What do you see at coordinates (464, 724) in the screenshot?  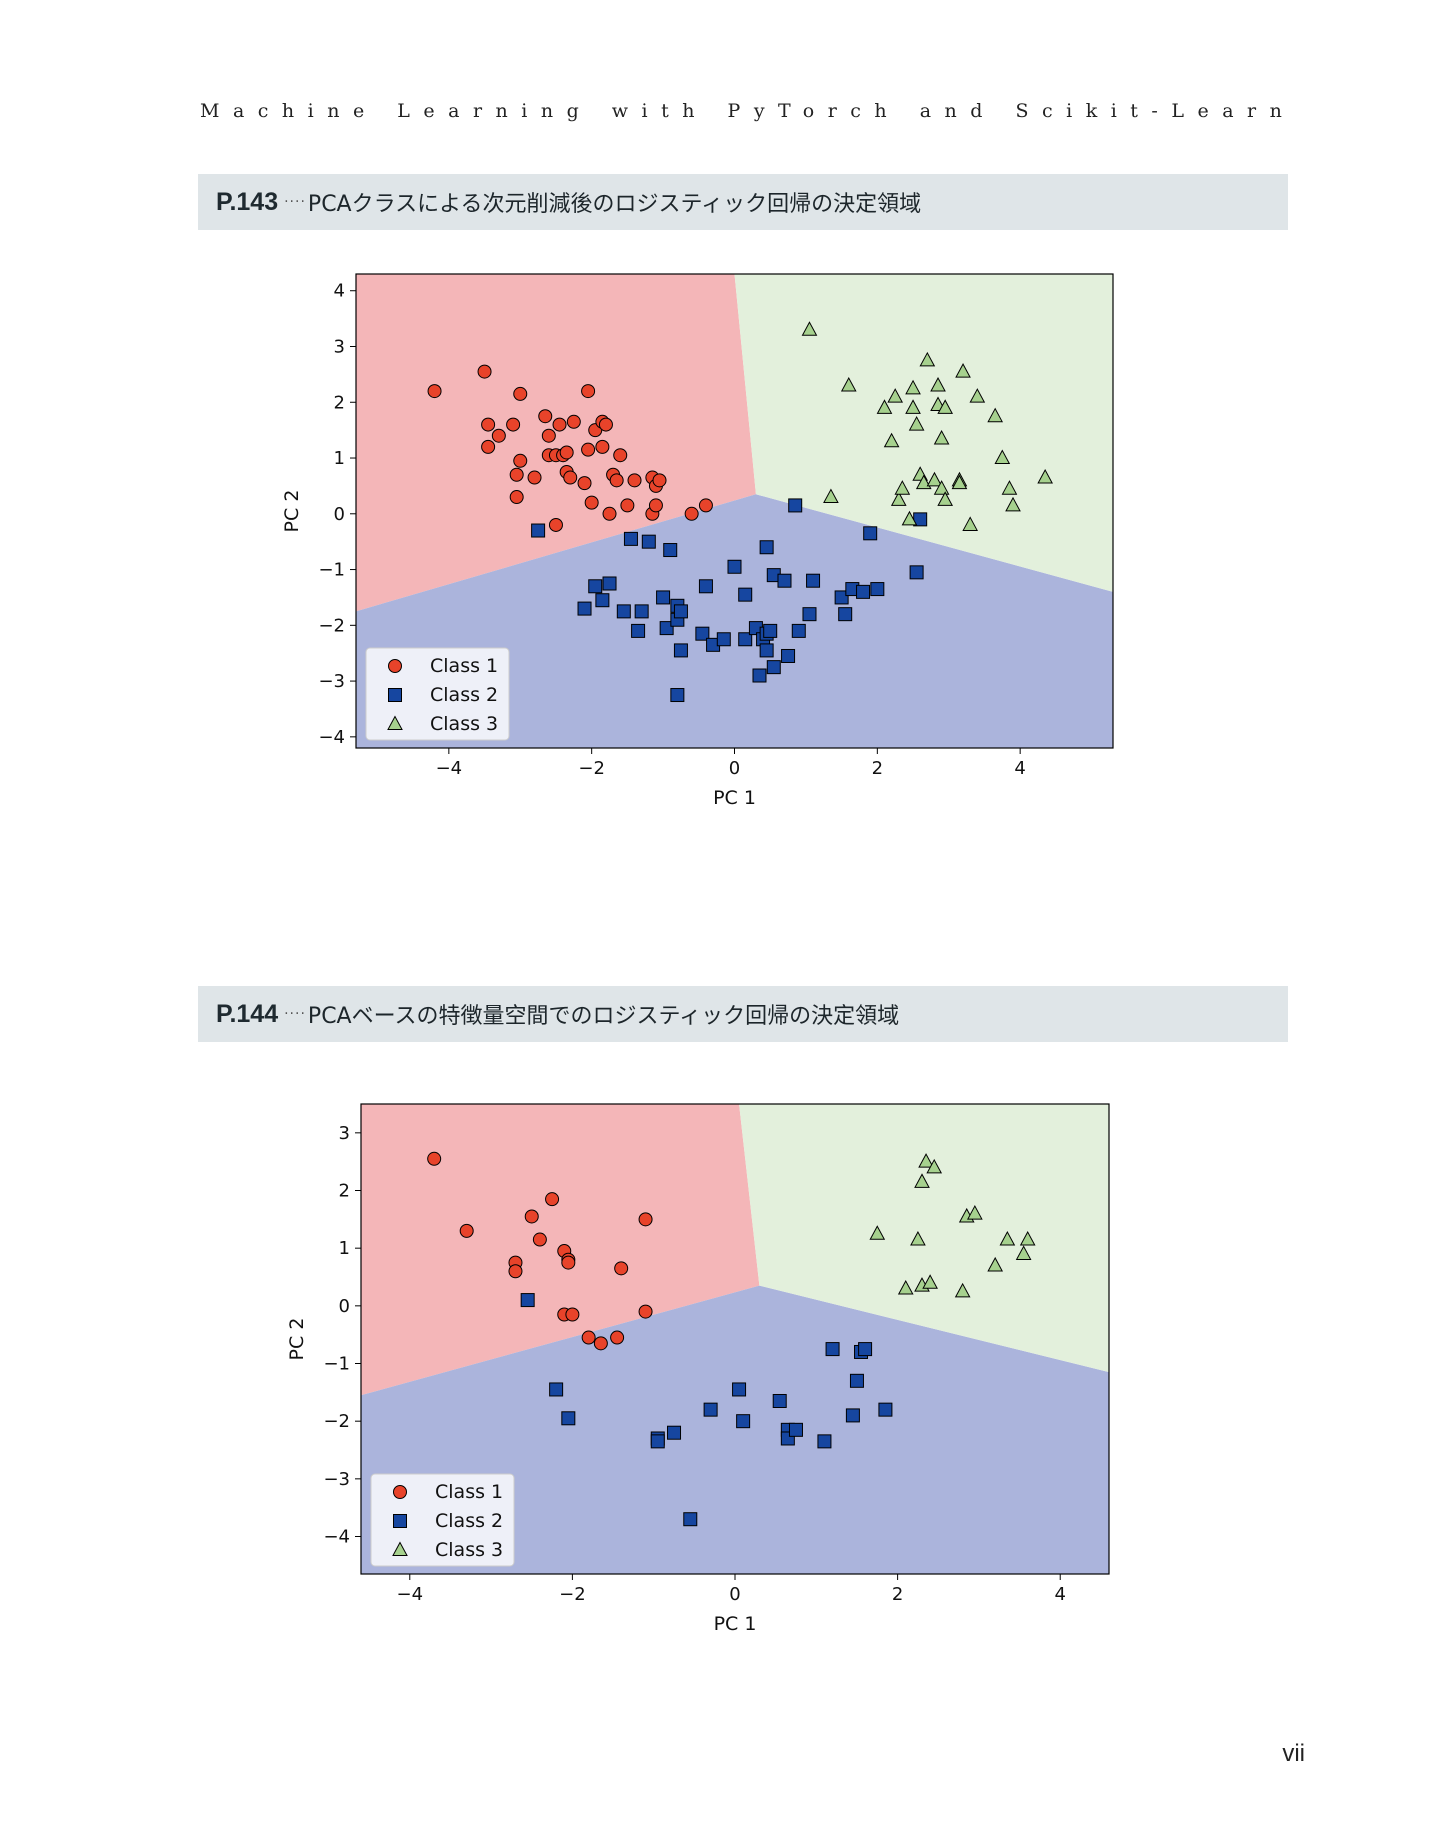 I see `legend-label-class-3: Class 3` at bounding box center [464, 724].